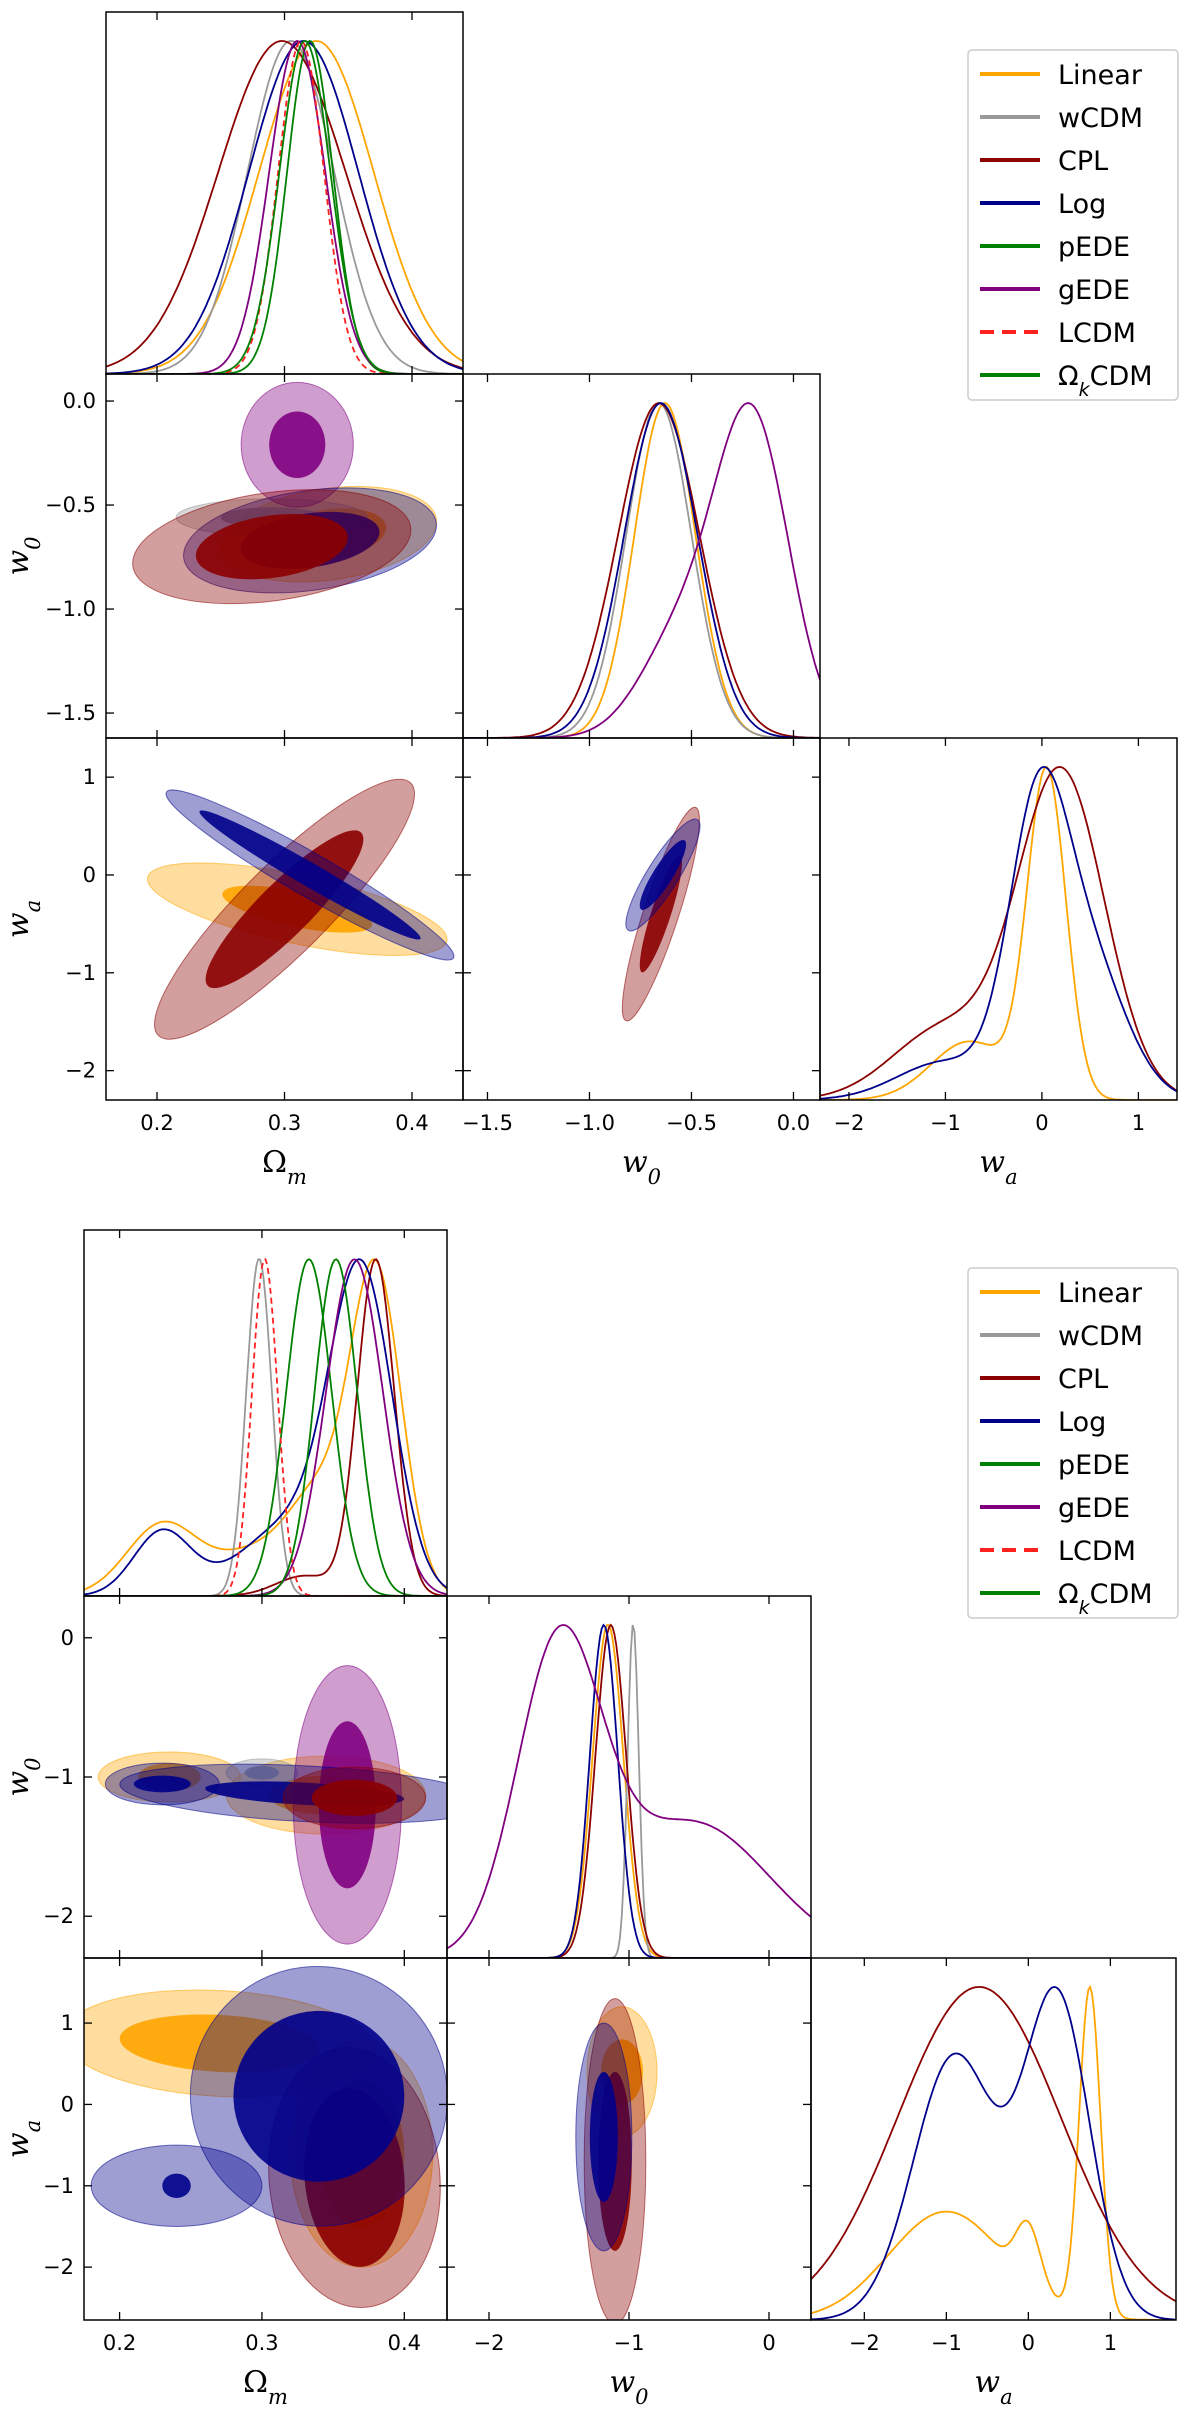 The image size is (1200, 2418). What do you see at coordinates (79, 401) in the screenshot?
I see `y-tick-label: 0.0` at bounding box center [79, 401].